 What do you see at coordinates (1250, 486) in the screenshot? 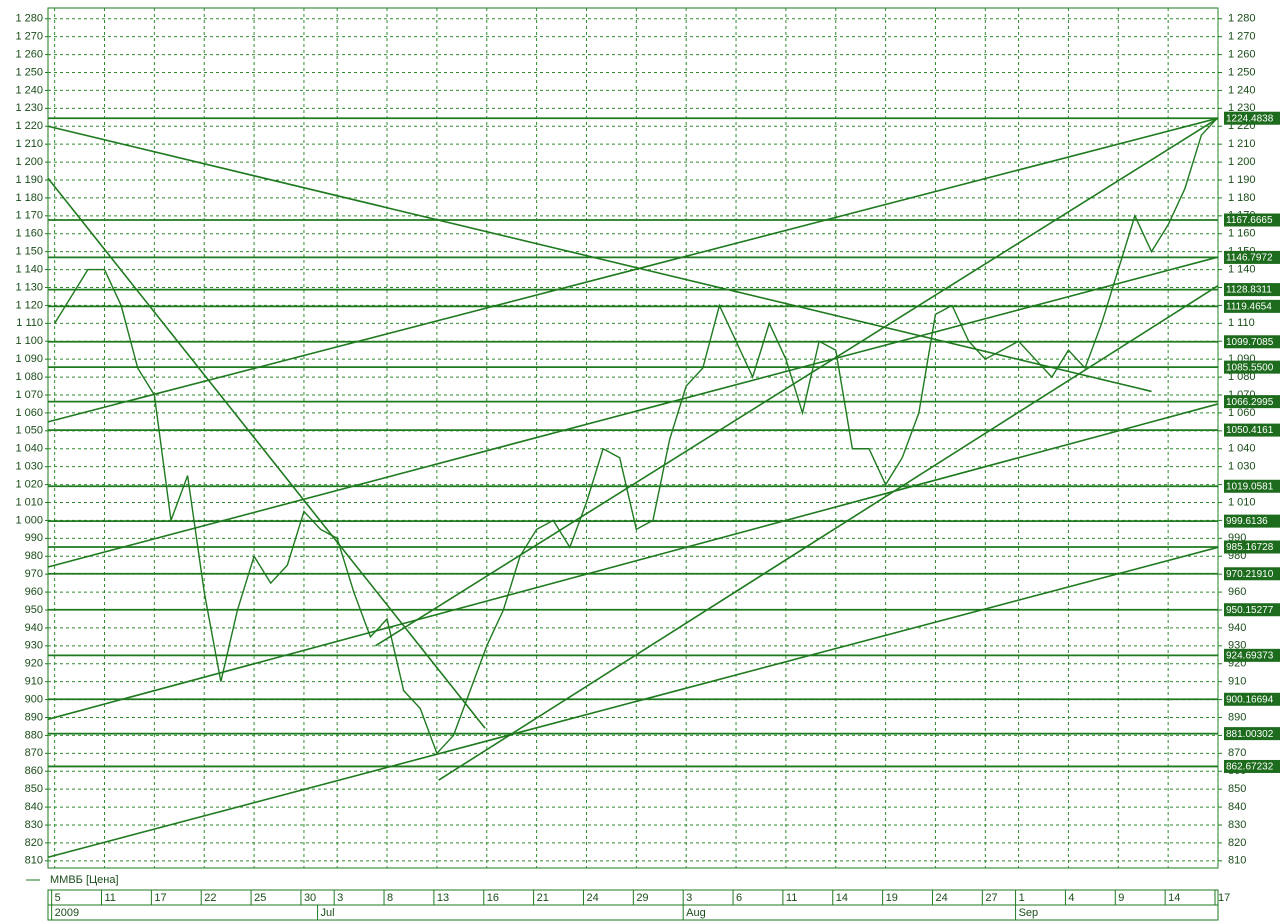
I see `level-label: 1019.0581` at bounding box center [1250, 486].